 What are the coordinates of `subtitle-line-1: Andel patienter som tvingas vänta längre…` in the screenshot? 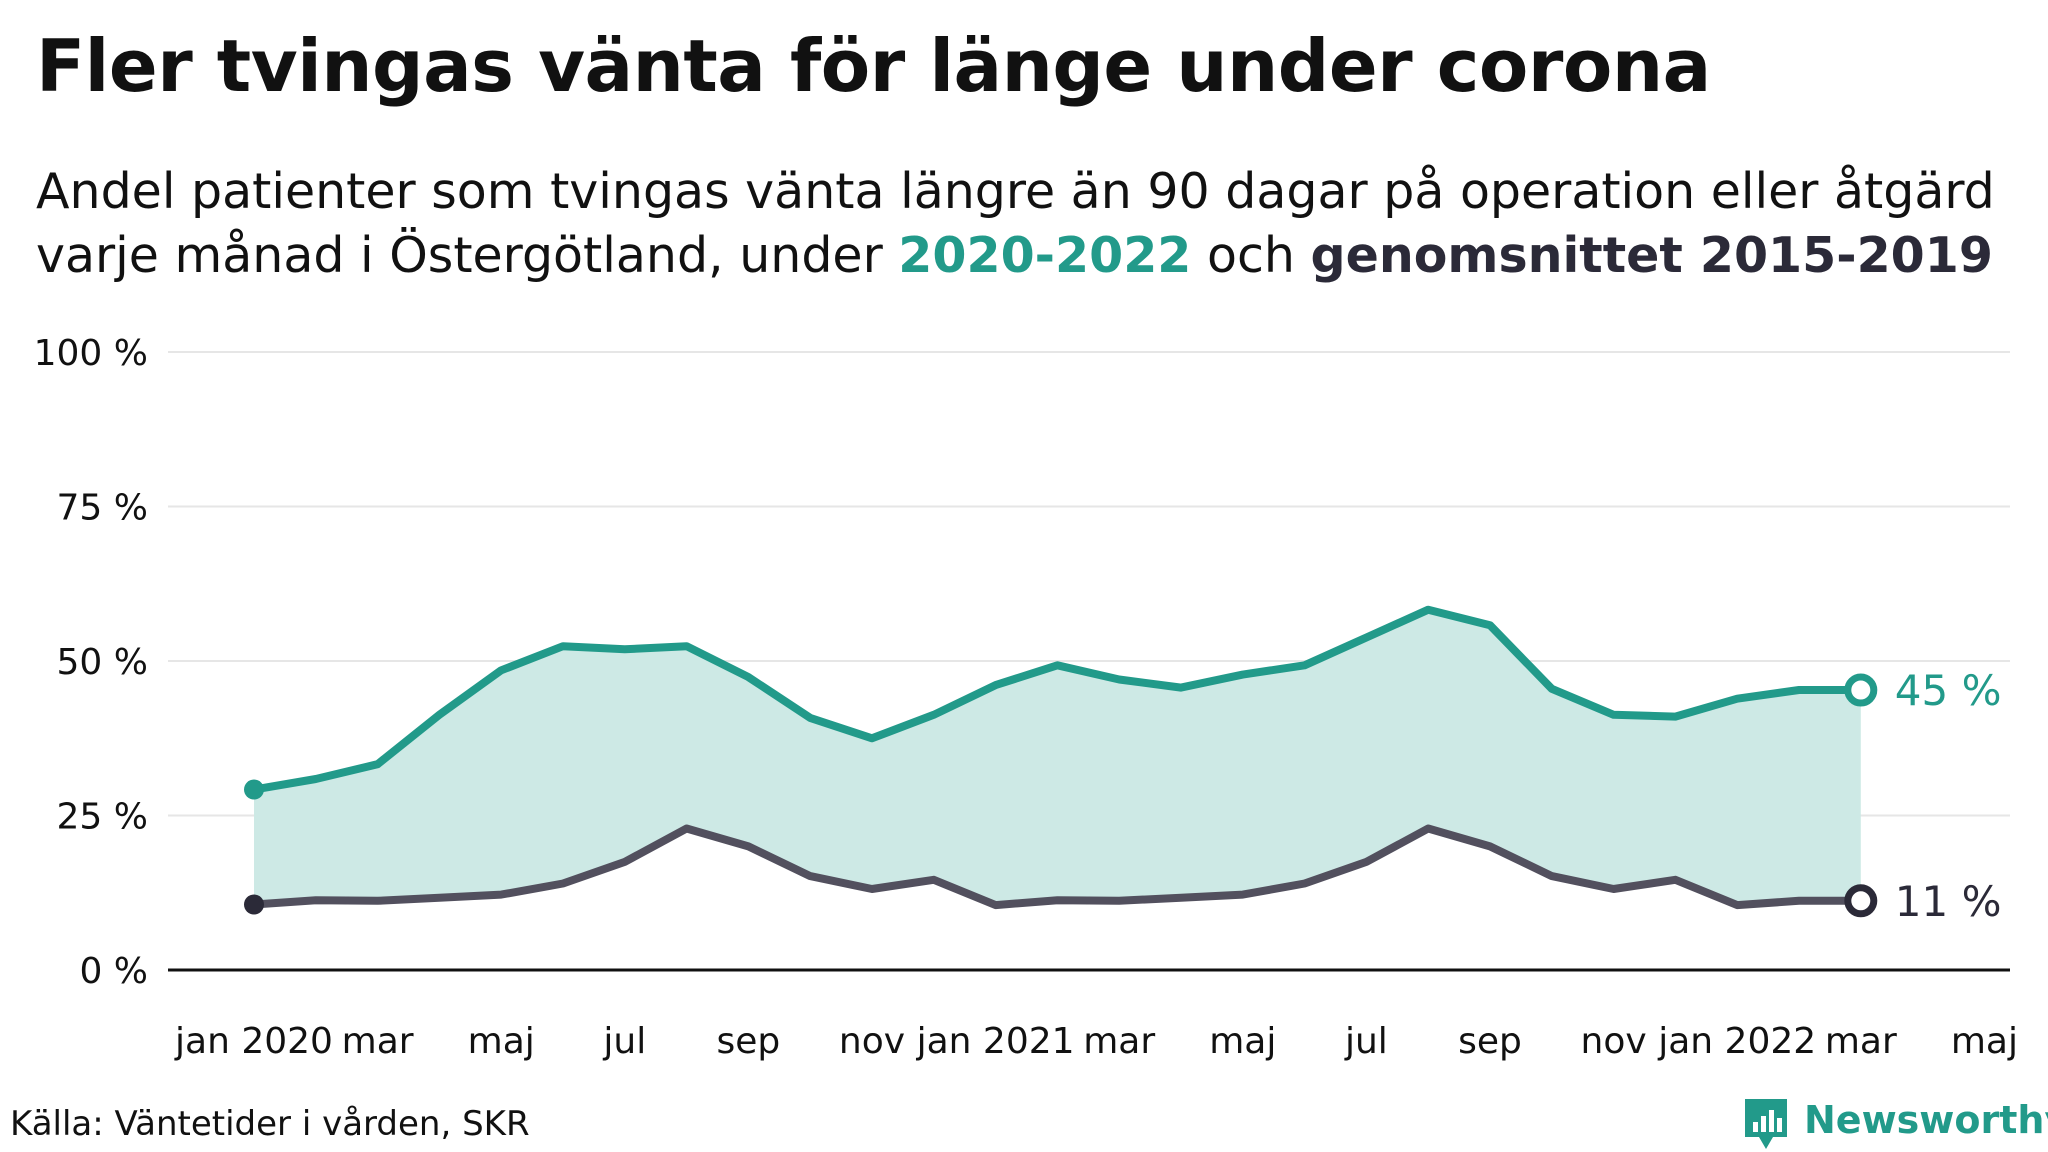 It's located at (1015, 191).